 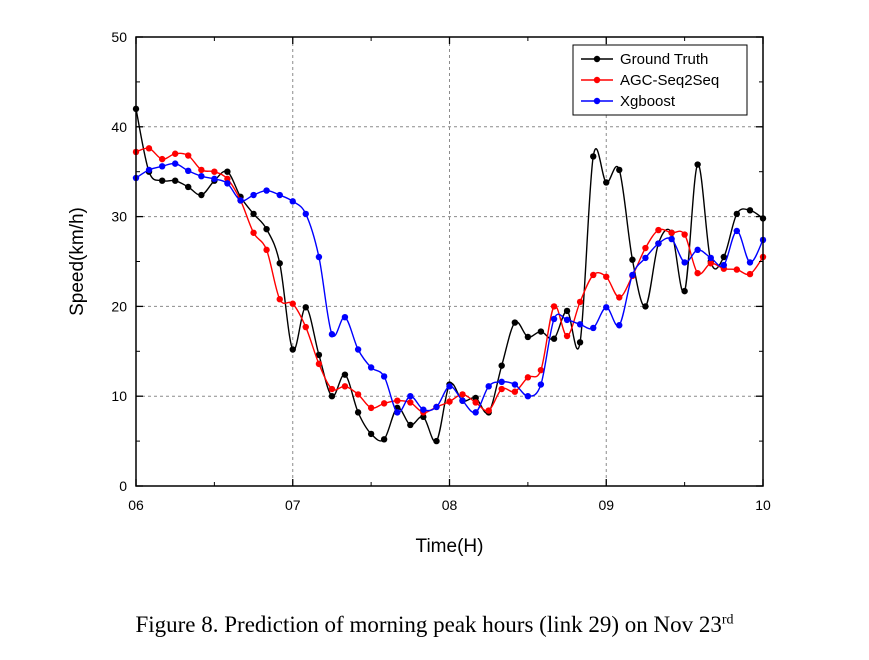 I want to click on legend-swatch-marker-agc-seq2seq, so click(x=597, y=80).